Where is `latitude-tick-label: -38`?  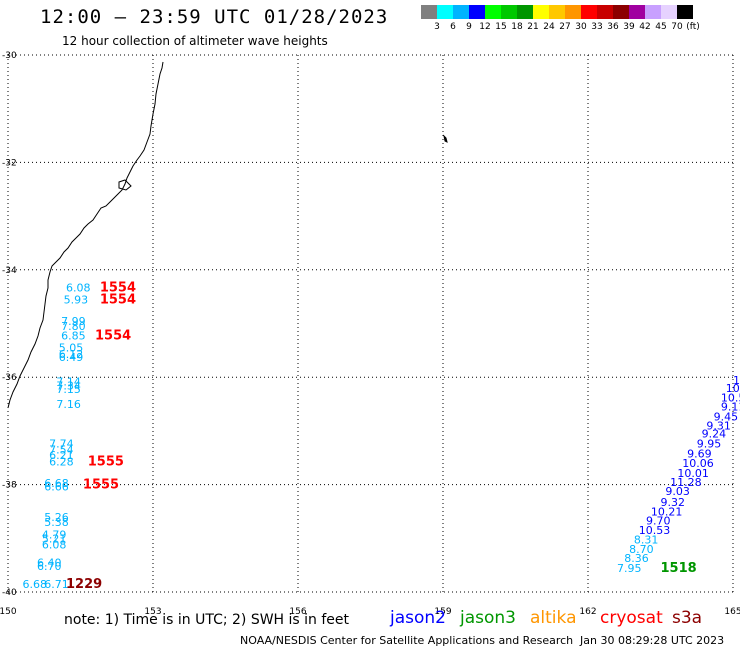
latitude-tick-label: -38 is located at coordinates (9, 486).